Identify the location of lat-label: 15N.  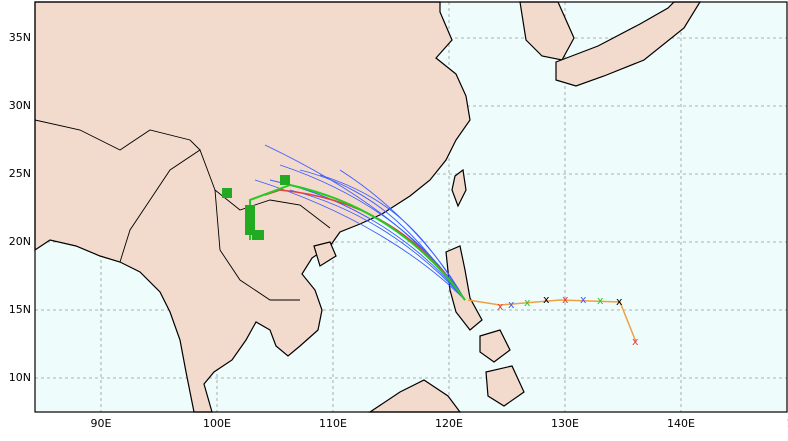
(20, 309).